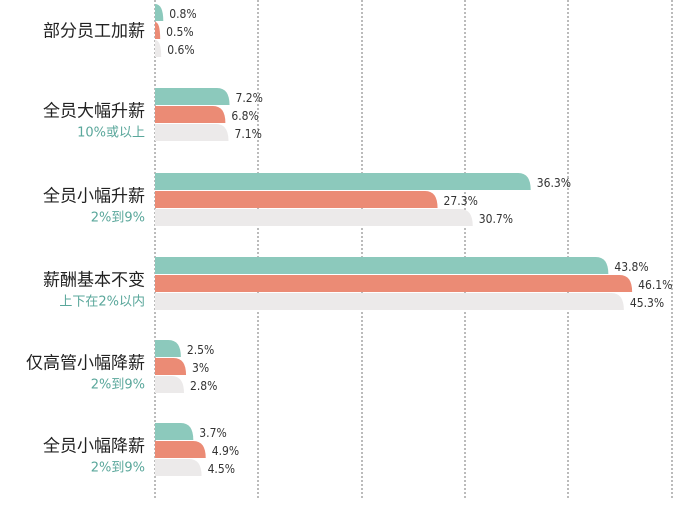 The width and height of the screenshot is (700, 505). Describe the element at coordinates (158, 48) in the screenshot. I see `bar-cat0-series2` at that location.